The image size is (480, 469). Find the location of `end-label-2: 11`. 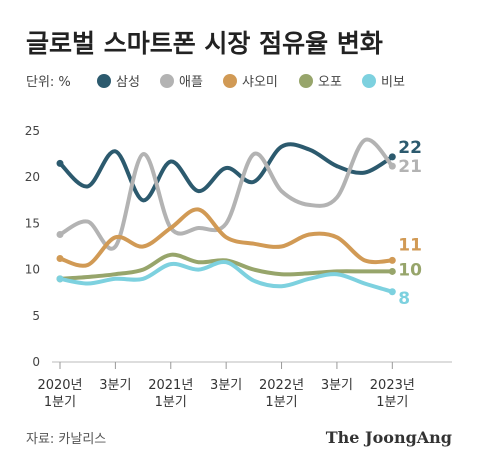

end-label-2: 11 is located at coordinates (410, 245).